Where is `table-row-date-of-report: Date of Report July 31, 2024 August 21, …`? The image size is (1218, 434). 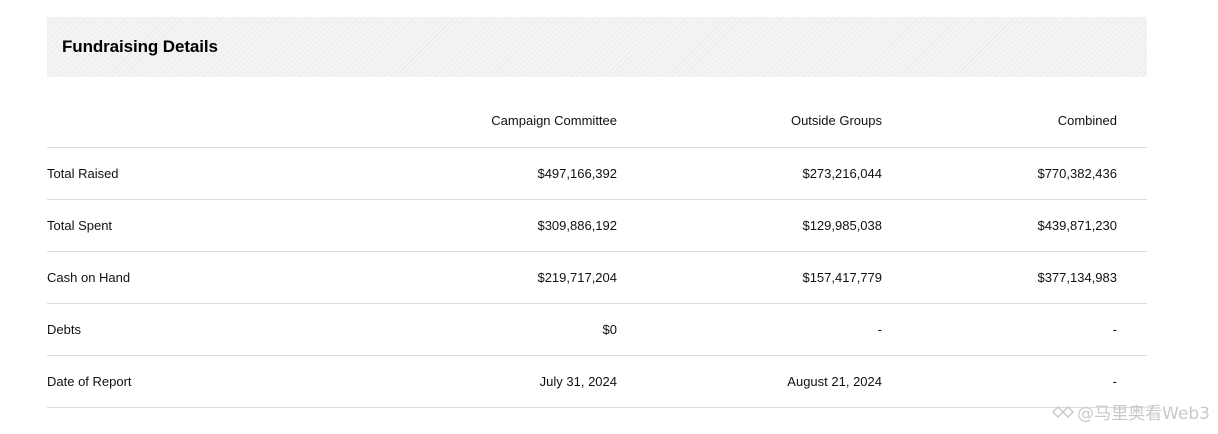
table-row-date-of-report: Date of Report July 31, 2024 August 21, … is located at coordinates (597, 381).